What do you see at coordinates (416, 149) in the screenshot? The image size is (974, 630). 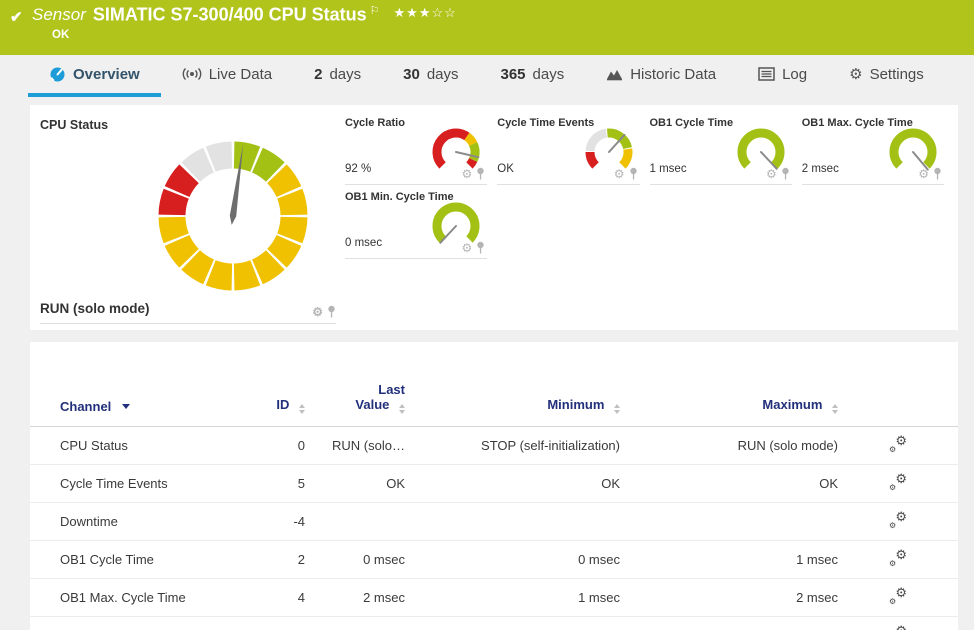 I see `mini-gauge-cycle-ratio: Cycle Ratio 92 % ⚙` at bounding box center [416, 149].